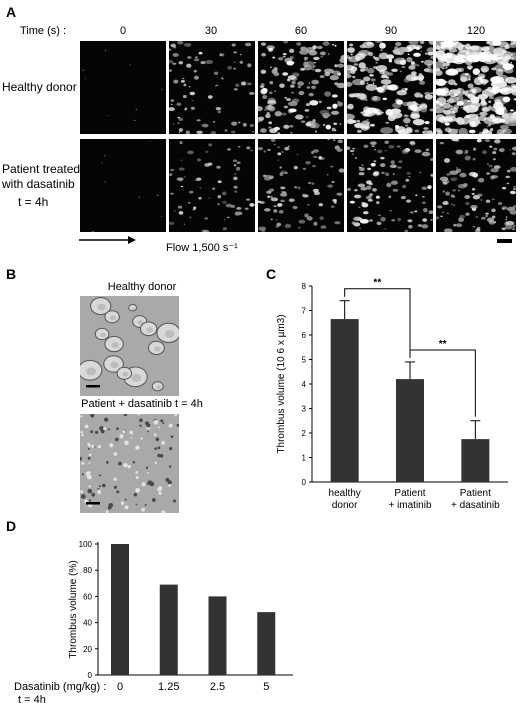 This screenshot has height=703, width=520. Describe the element at coordinates (11, 274) in the screenshot. I see `panel-b-letter: B` at that location.